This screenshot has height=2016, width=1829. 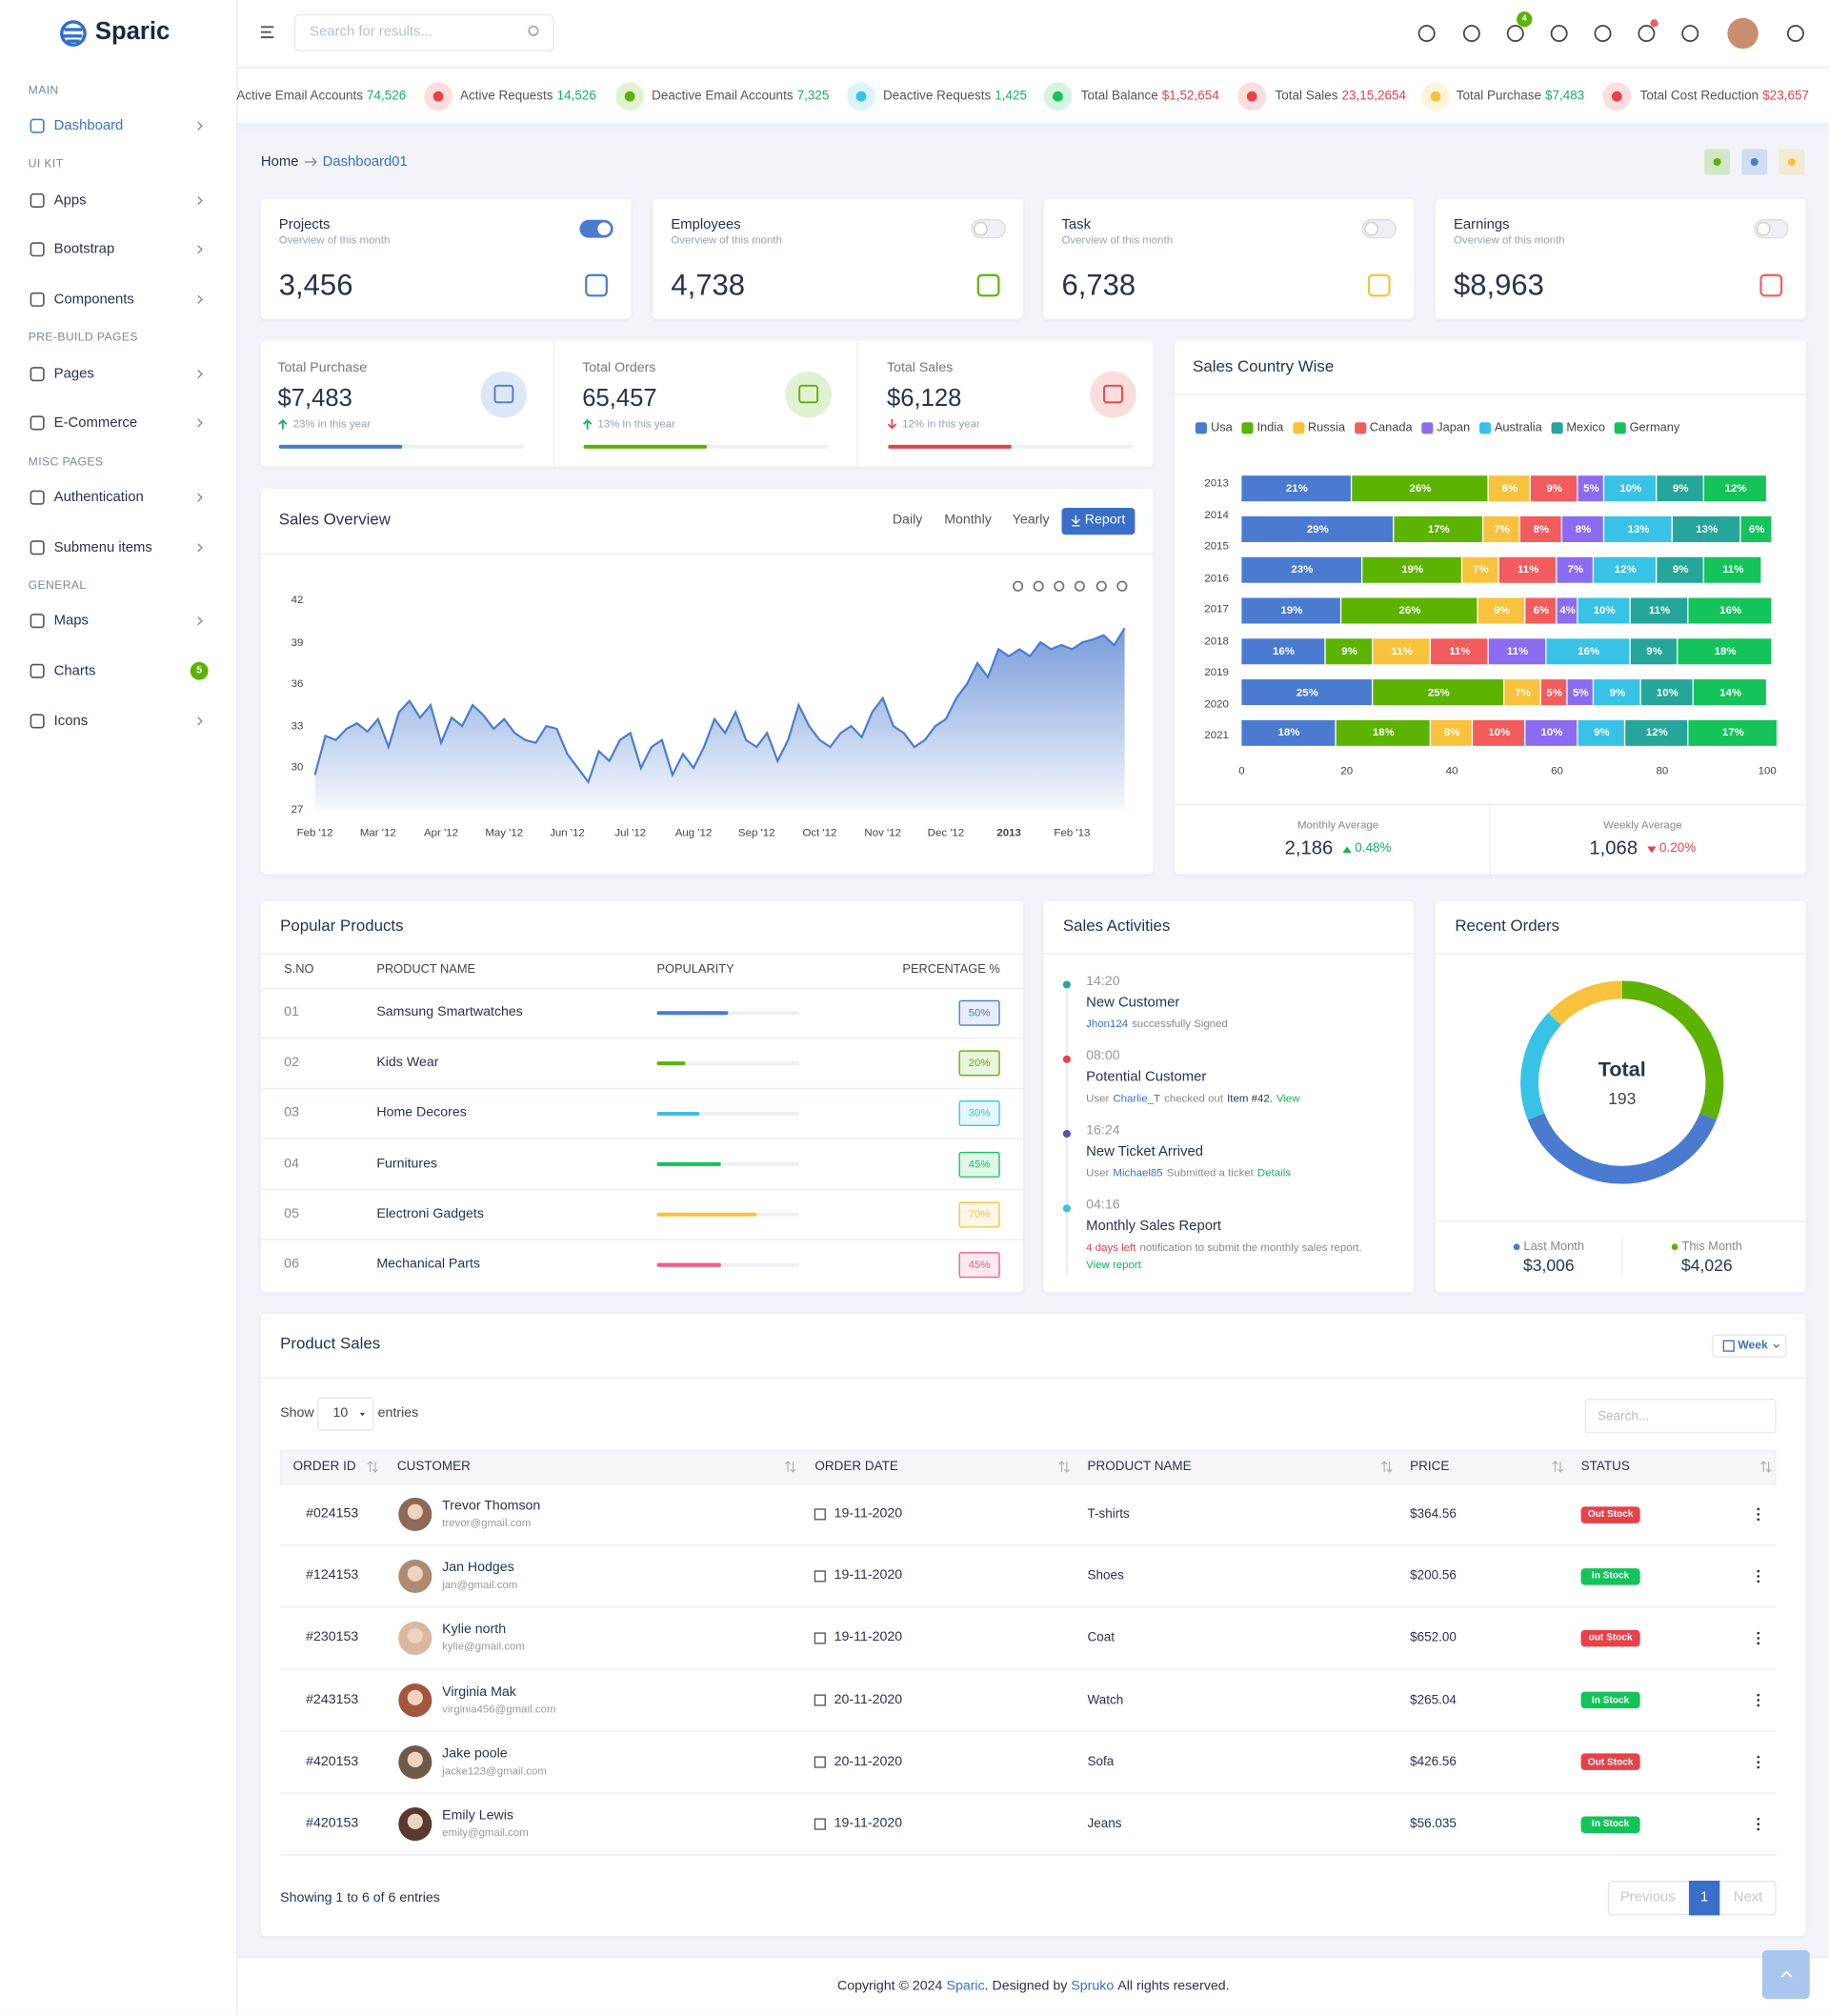 What do you see at coordinates (1499, 96) in the screenshot?
I see `ticker-label: Total Purchase` at bounding box center [1499, 96].